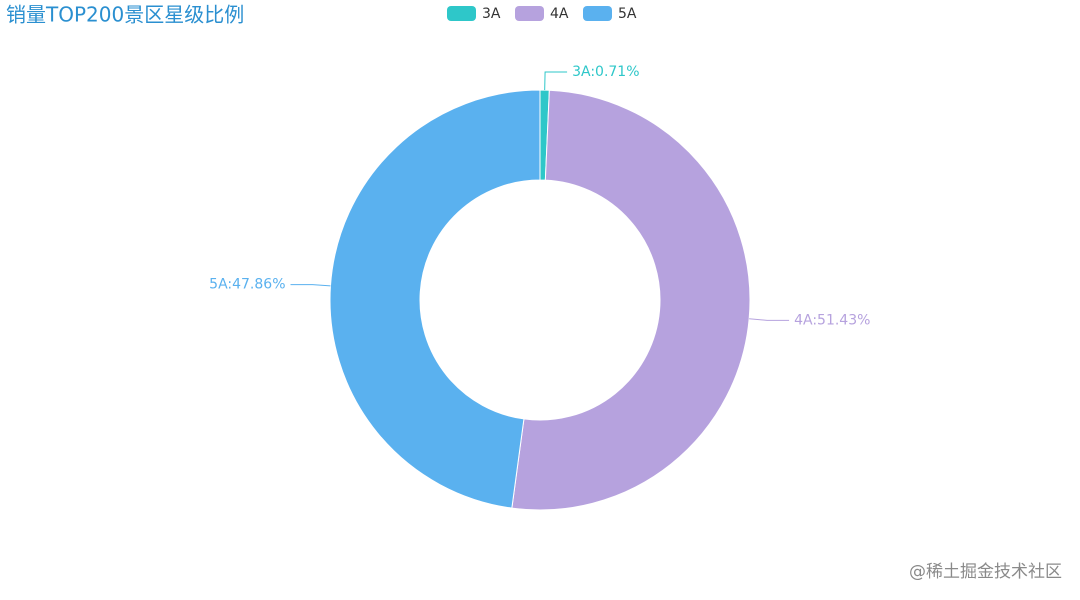  Describe the element at coordinates (125, 15) in the screenshot. I see `chart-title: 销量TOP200景区星级比例` at that location.